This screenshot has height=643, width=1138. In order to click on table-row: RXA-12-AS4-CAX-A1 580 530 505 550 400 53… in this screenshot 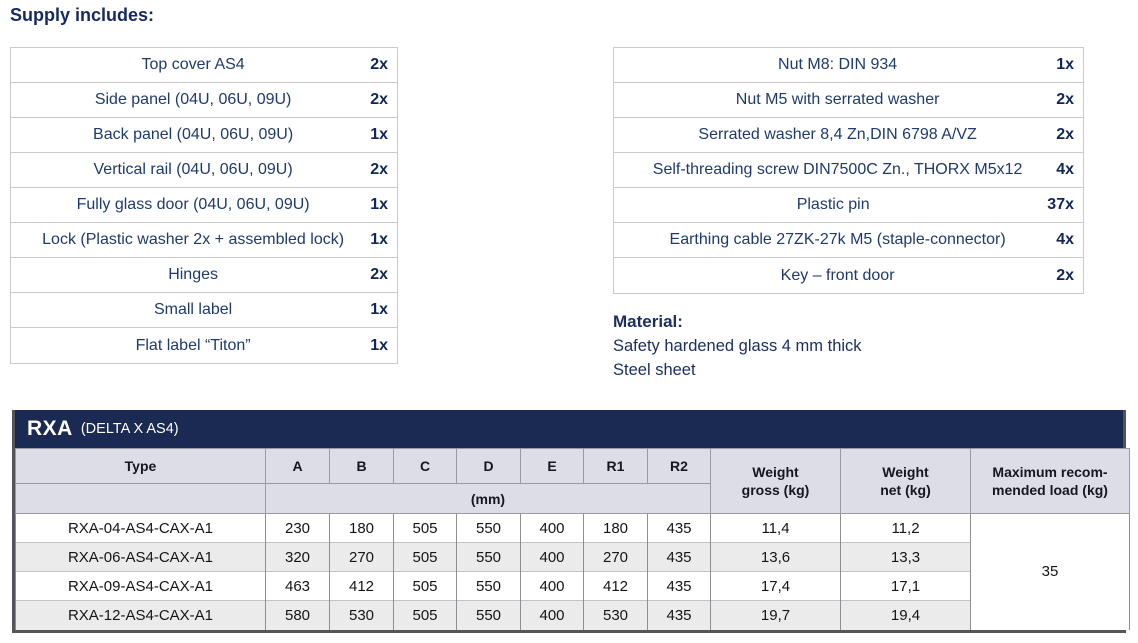, I will do `click(572, 615)`.